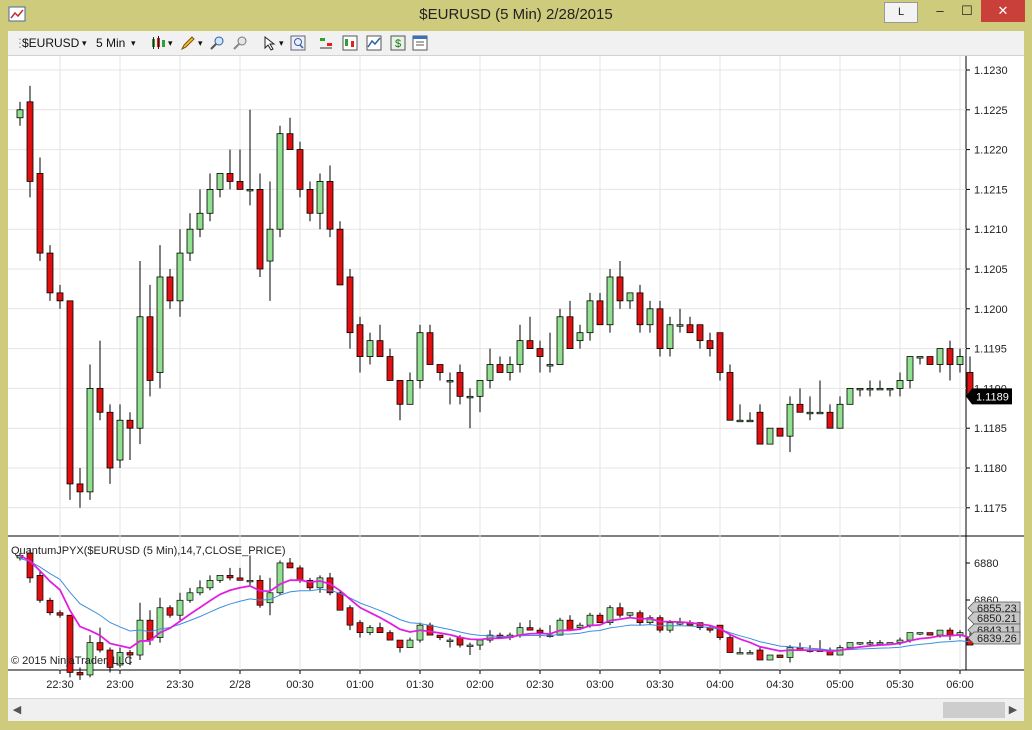  I want to click on time-axis-label: 00:30, so click(300, 685).